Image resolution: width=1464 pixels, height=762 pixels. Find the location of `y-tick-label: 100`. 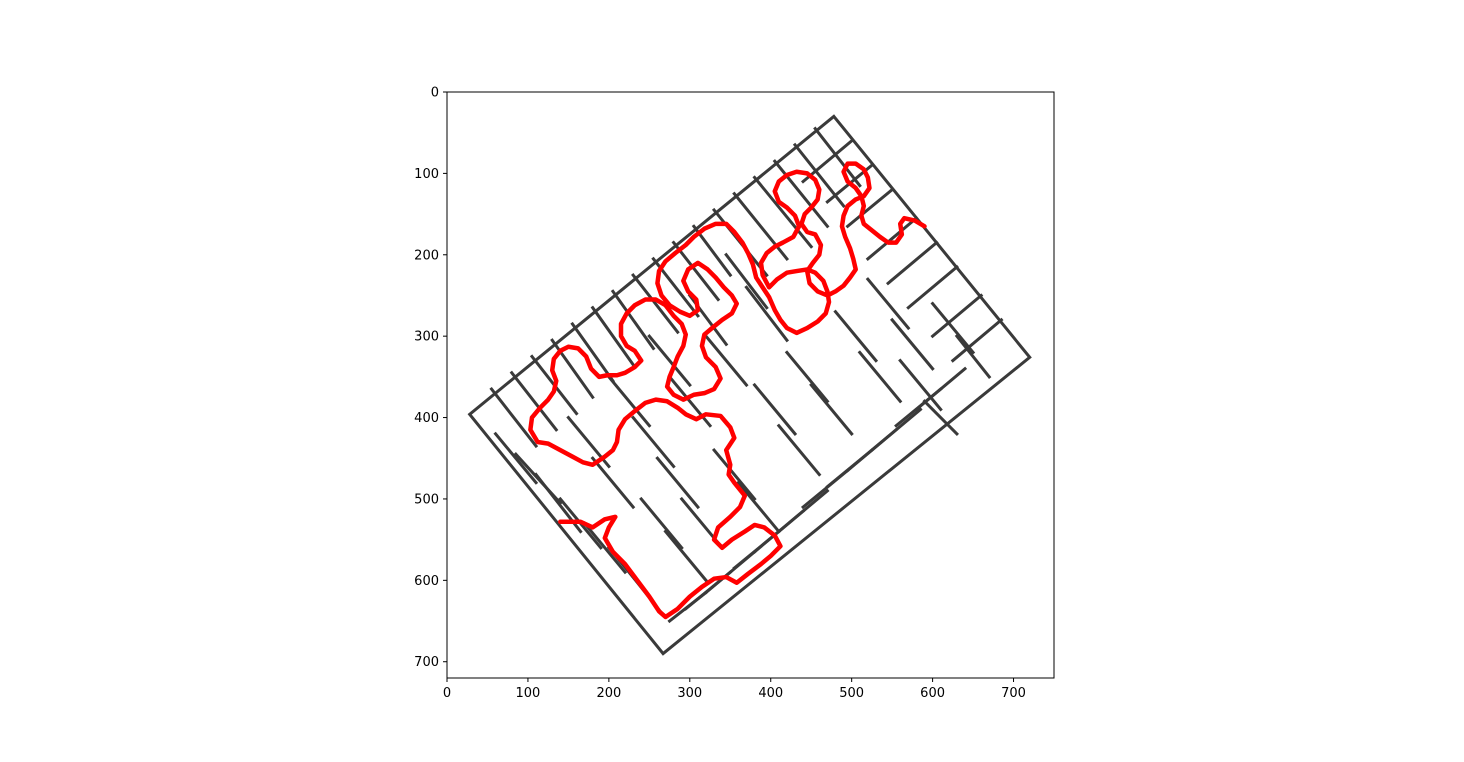

y-tick-label: 100 is located at coordinates (426, 174).